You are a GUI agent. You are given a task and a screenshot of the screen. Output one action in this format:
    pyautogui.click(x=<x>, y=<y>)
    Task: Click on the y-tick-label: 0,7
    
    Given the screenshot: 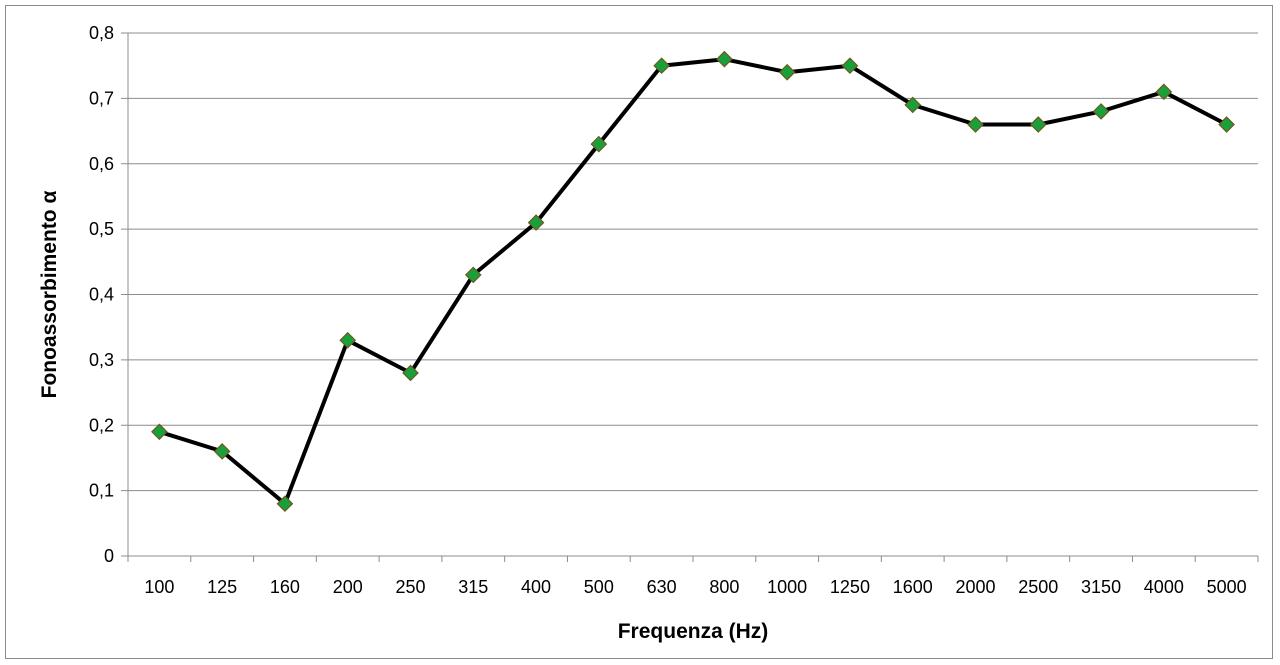 What is the action you would take?
    pyautogui.click(x=101, y=98)
    